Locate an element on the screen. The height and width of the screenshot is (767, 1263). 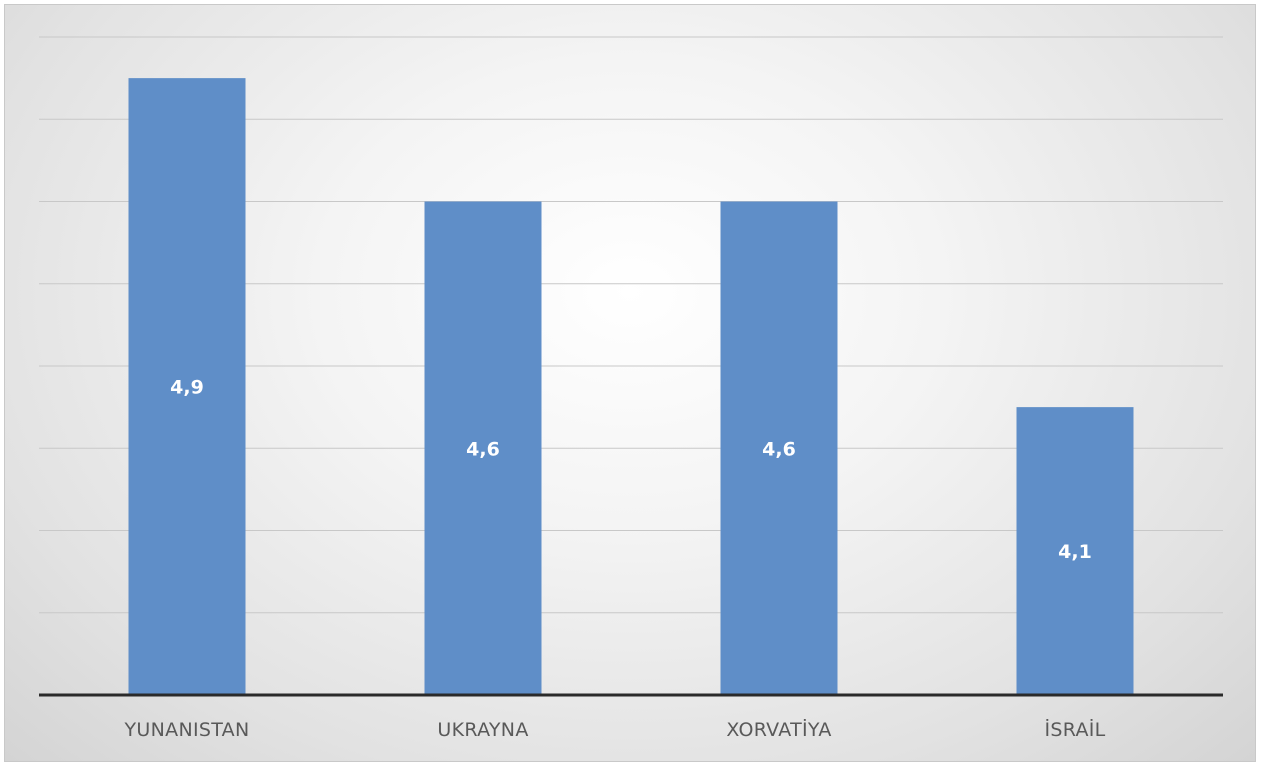
category-label-0: YUNANISTAN is located at coordinates (187, 730).